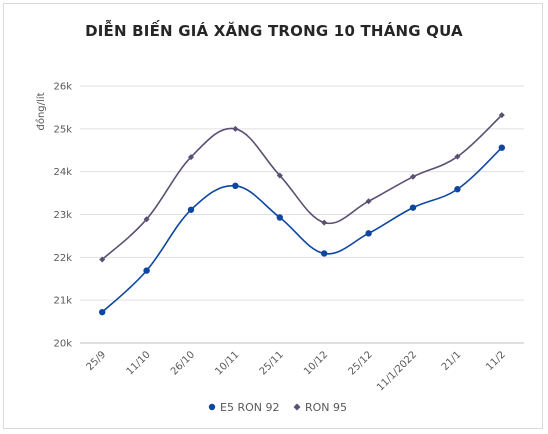  What do you see at coordinates (326, 407) in the screenshot?
I see `legend-label: RON 95` at bounding box center [326, 407].